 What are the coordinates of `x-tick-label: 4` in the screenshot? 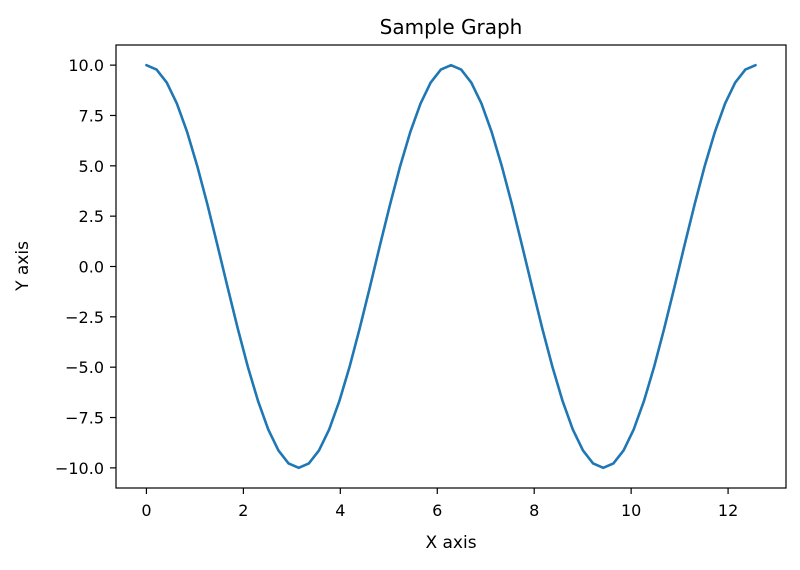 It's located at (340, 510).